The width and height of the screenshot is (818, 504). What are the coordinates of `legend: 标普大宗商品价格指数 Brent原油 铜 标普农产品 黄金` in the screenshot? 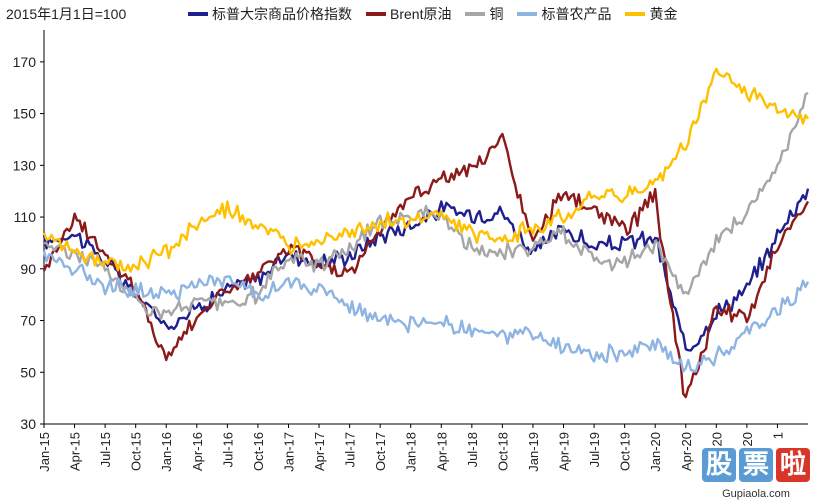 It's located at (432, 14).